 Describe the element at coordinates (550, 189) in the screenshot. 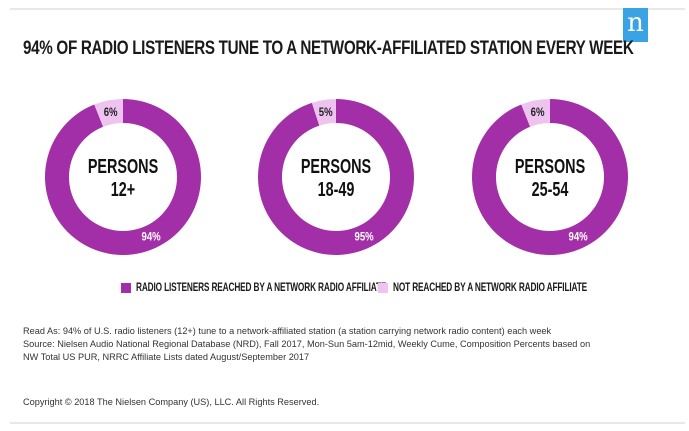

I see `donut-center-sublabel: 25-54` at that location.